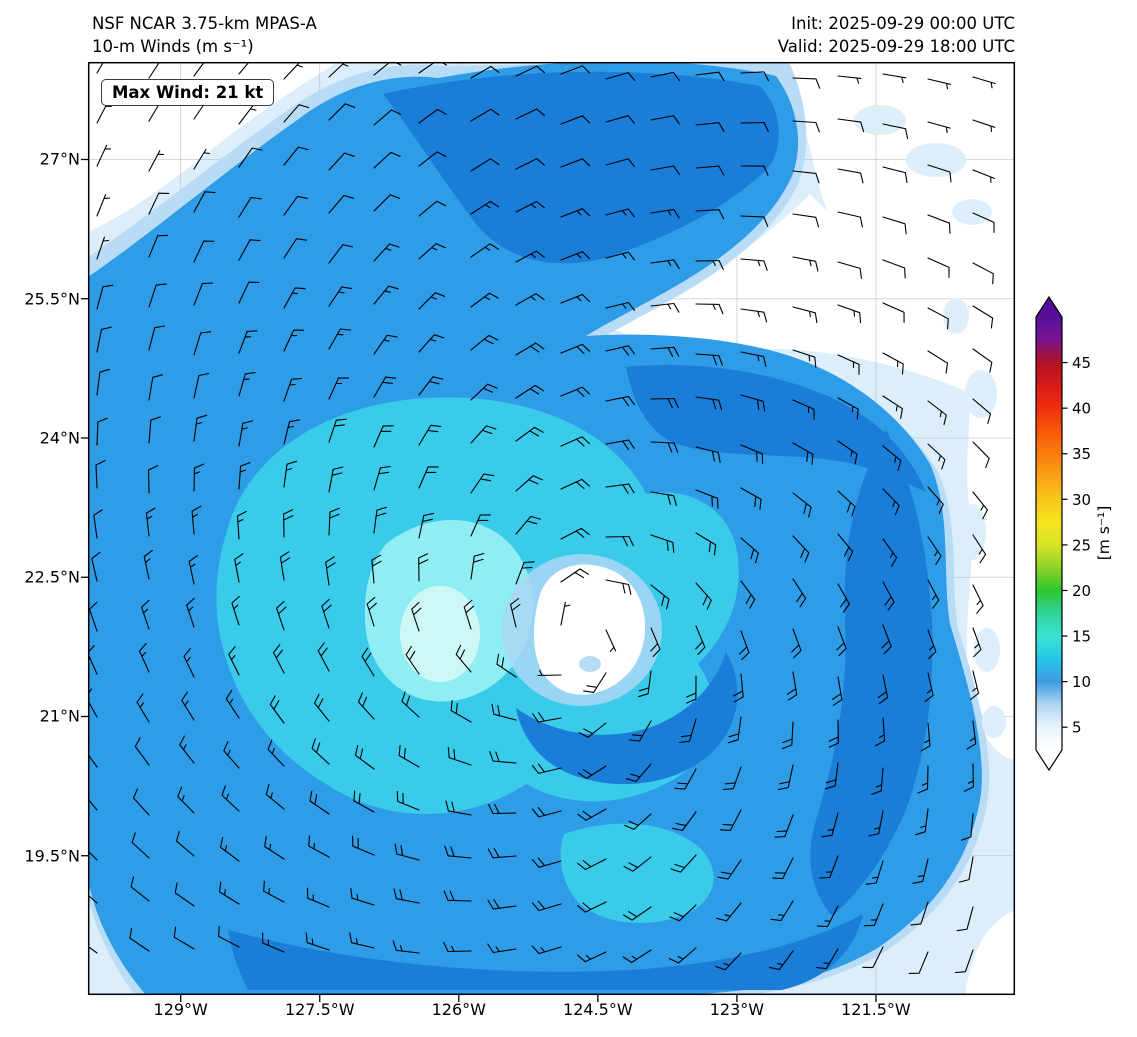 This screenshot has height=1037, width=1137. Describe the element at coordinates (59, 716) in the screenshot. I see `y-tick-label: 21°N` at that location.